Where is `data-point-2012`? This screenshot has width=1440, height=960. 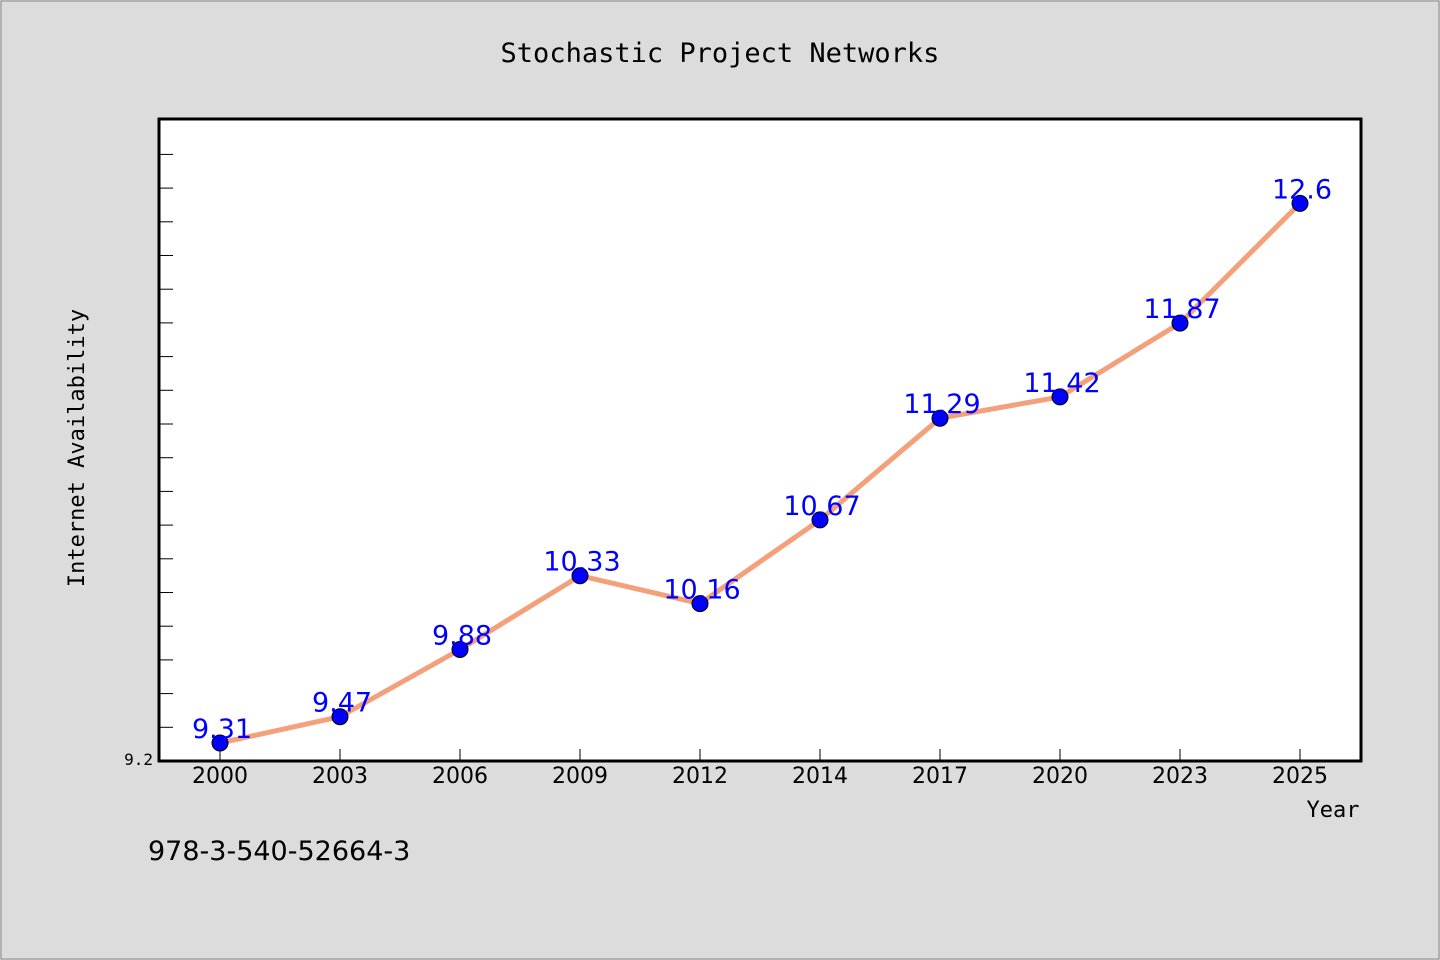
data-point-2012 is located at coordinates (700, 604).